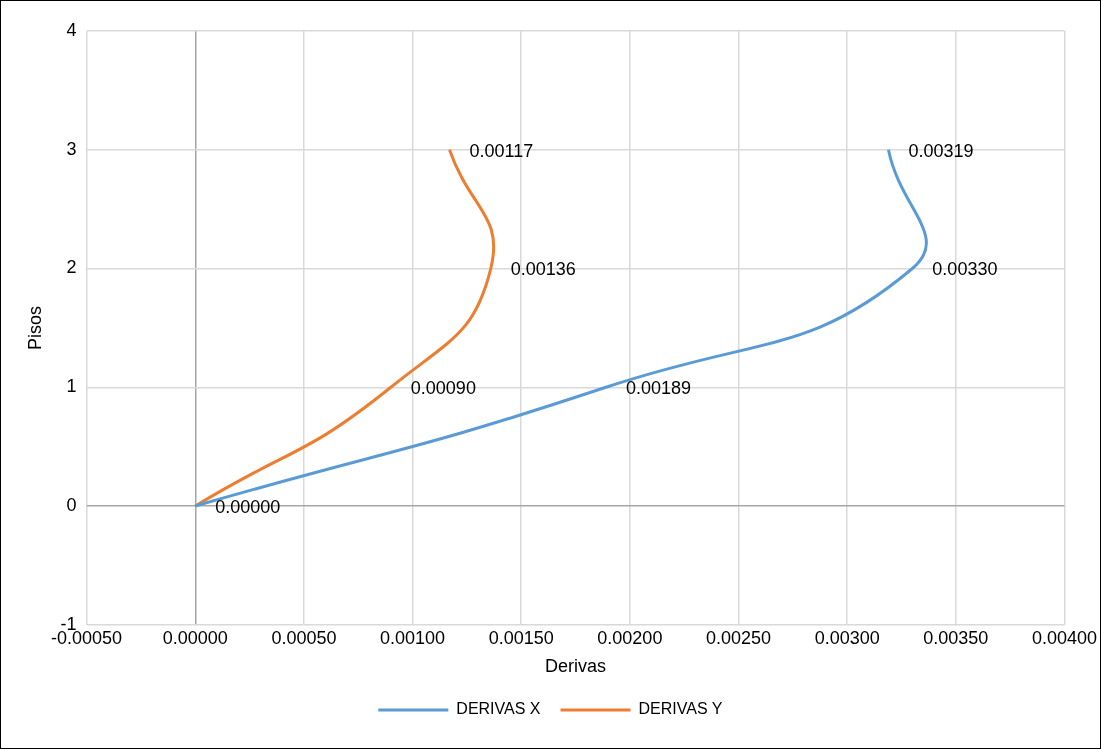 The image size is (1101, 749). I want to click on x-tick-label: 0.00150, so click(521, 637).